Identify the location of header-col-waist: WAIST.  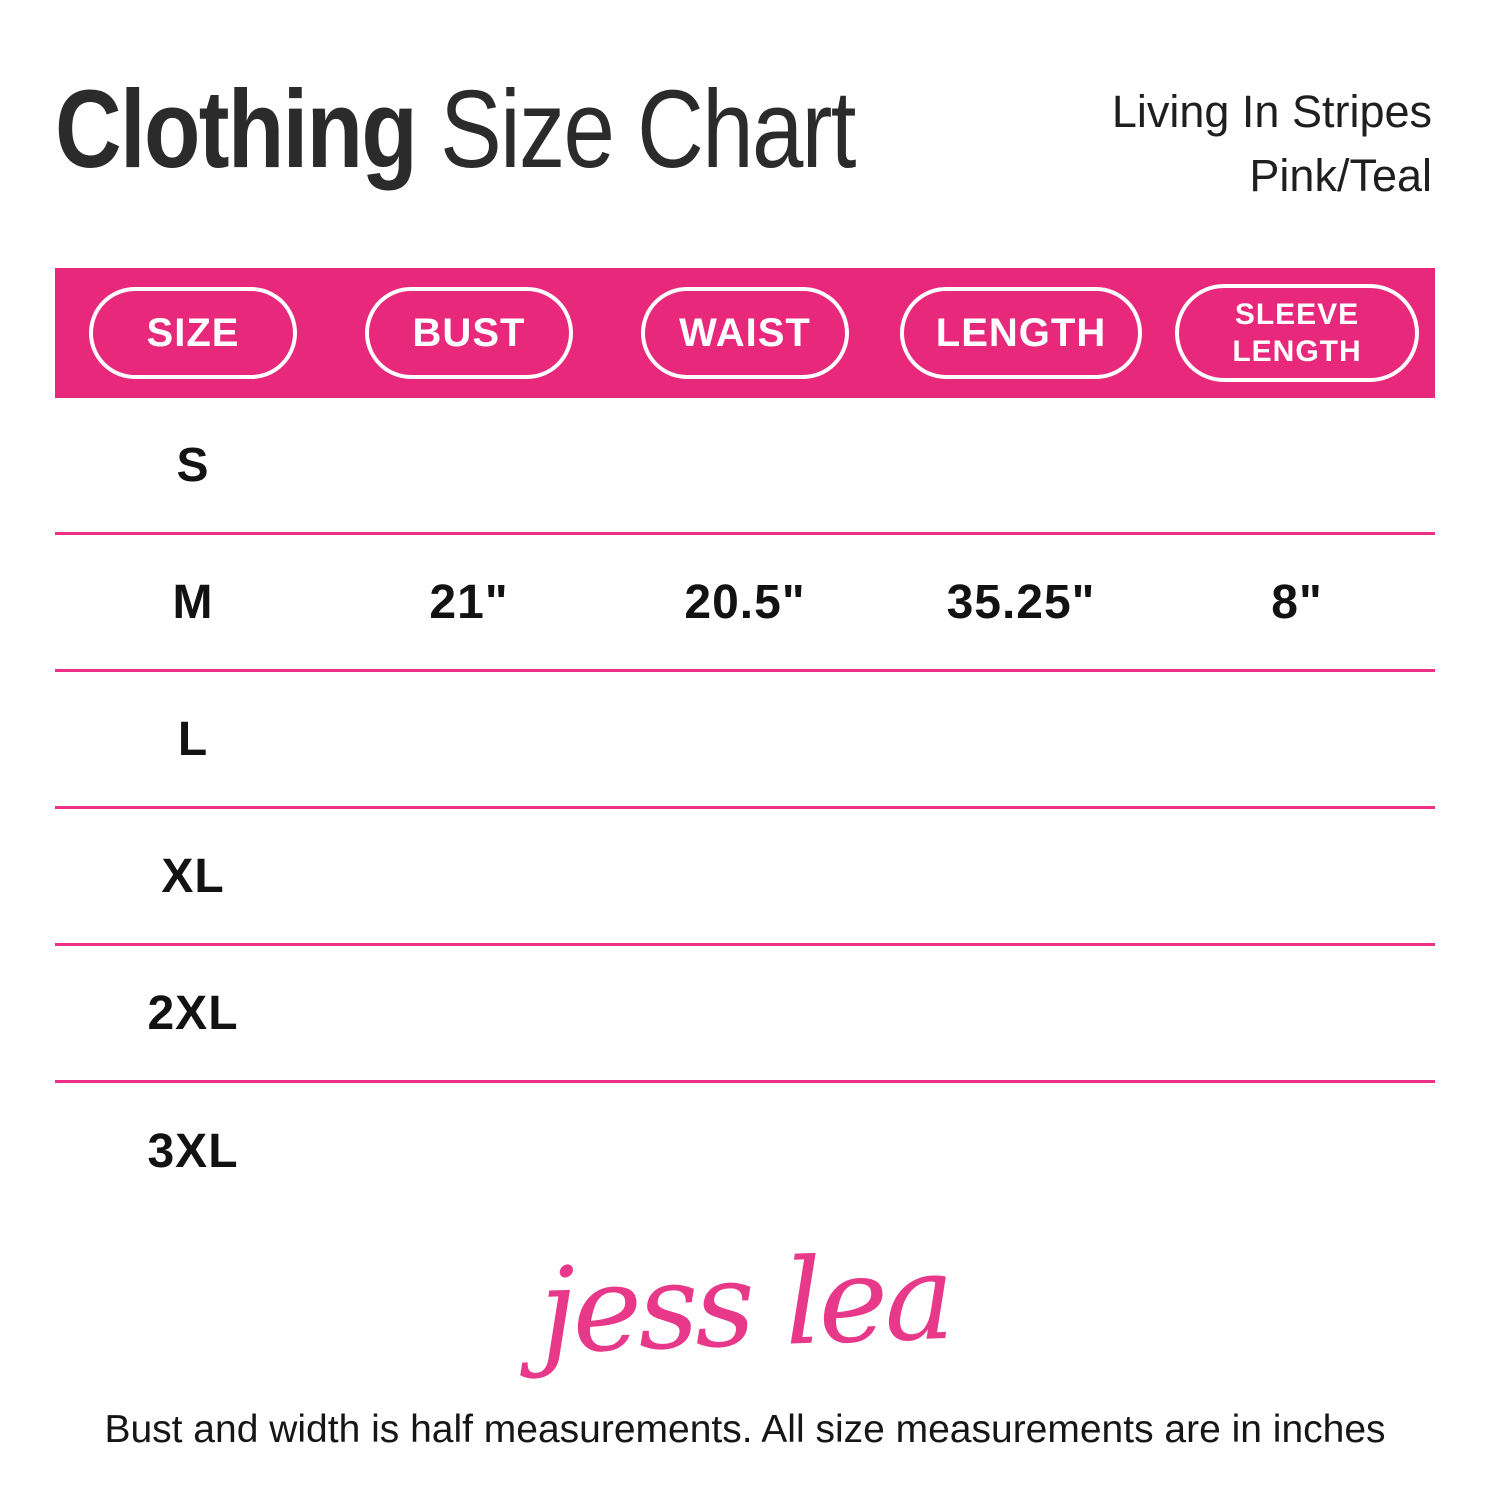
(745, 333).